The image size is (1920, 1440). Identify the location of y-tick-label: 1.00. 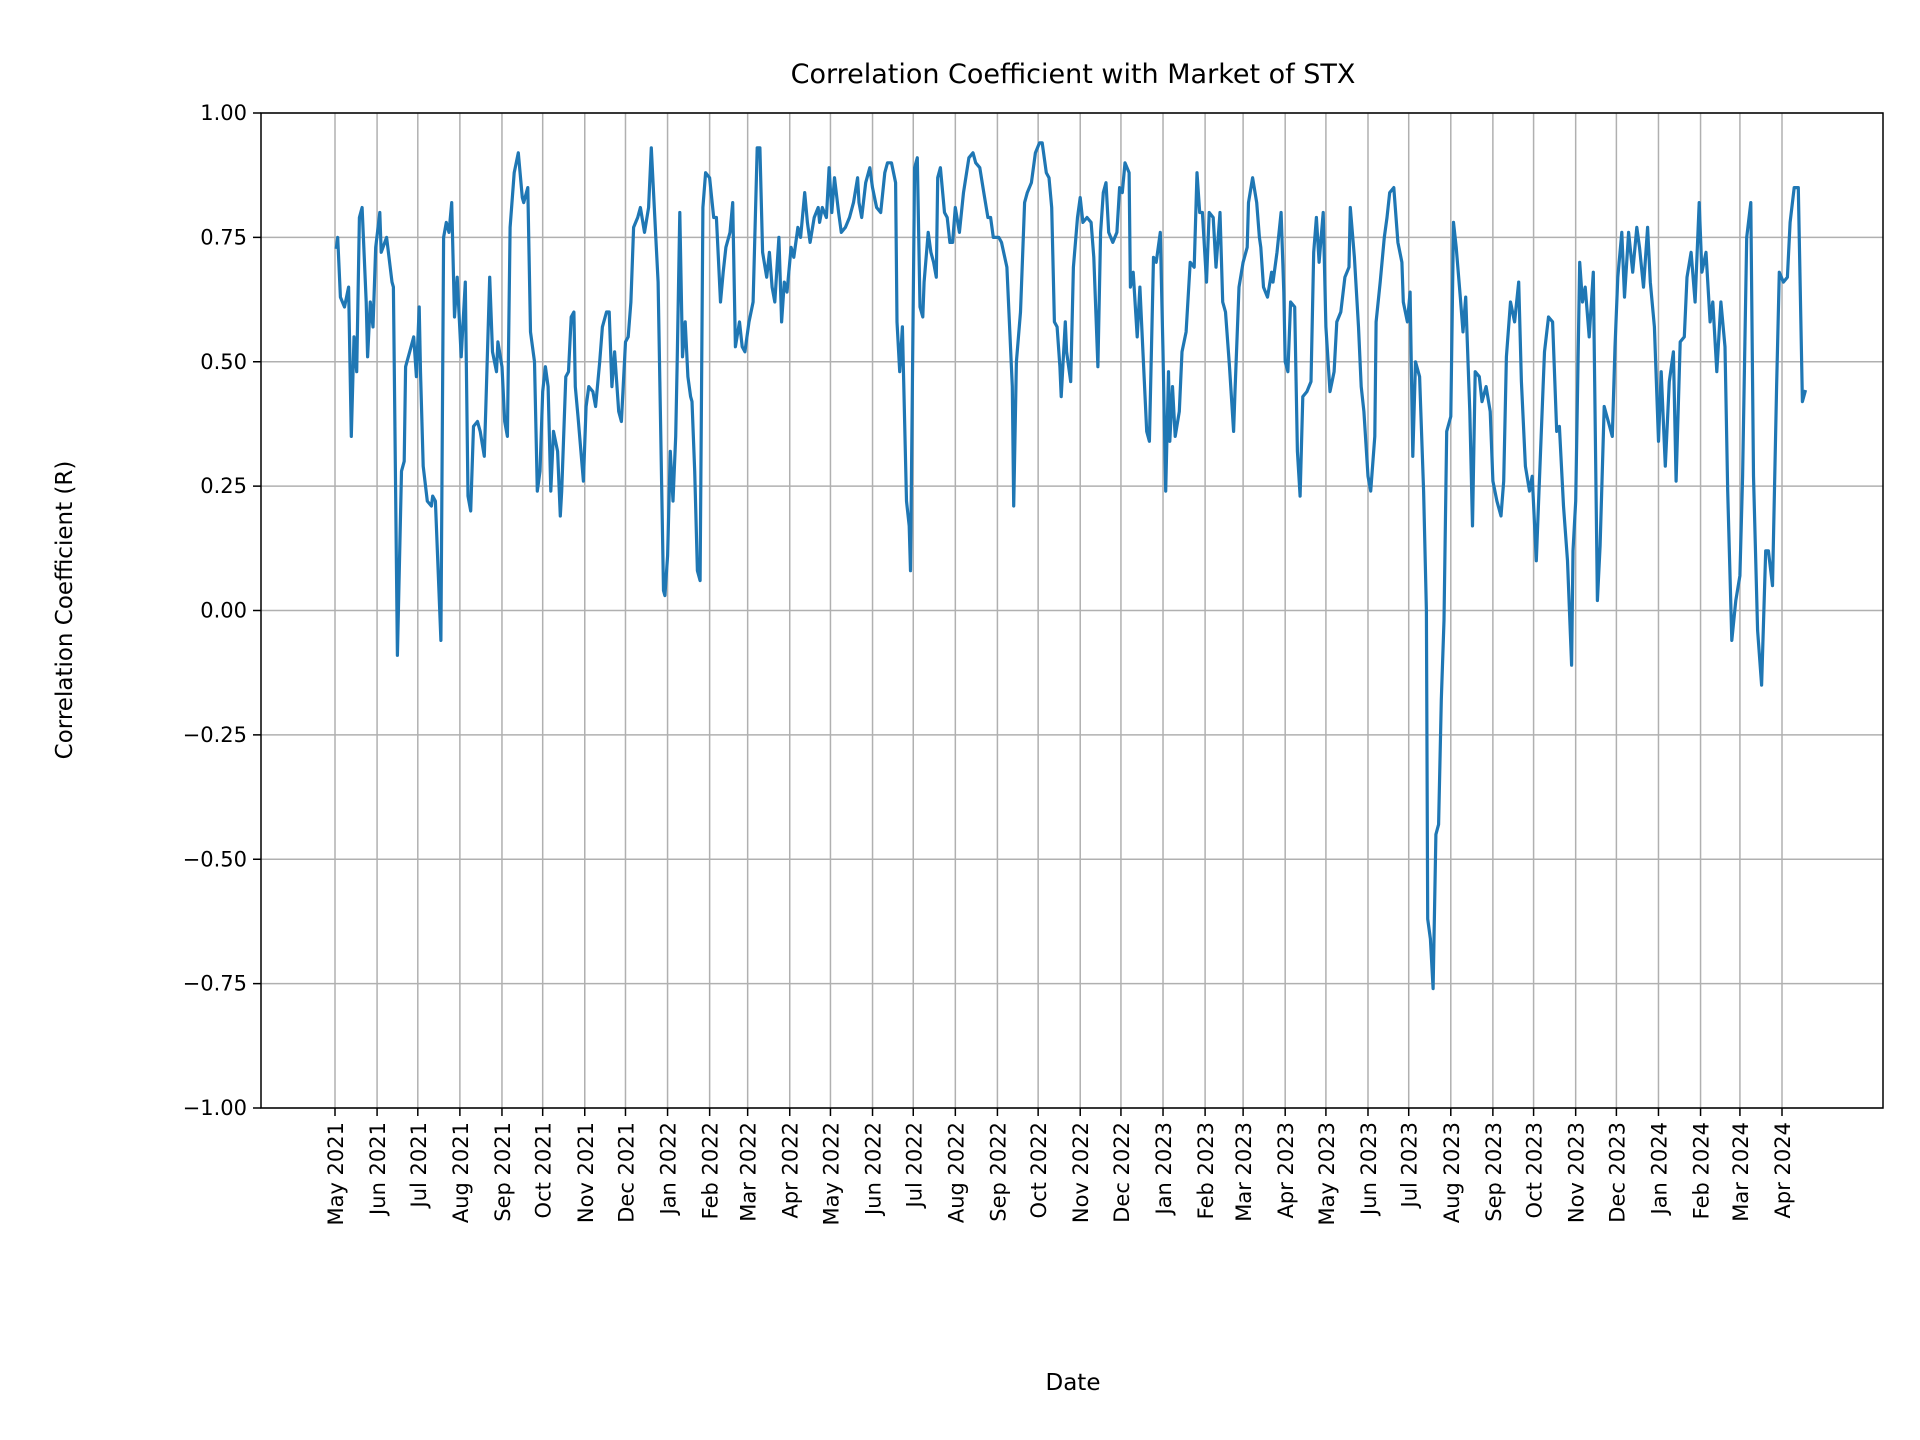
(223, 113).